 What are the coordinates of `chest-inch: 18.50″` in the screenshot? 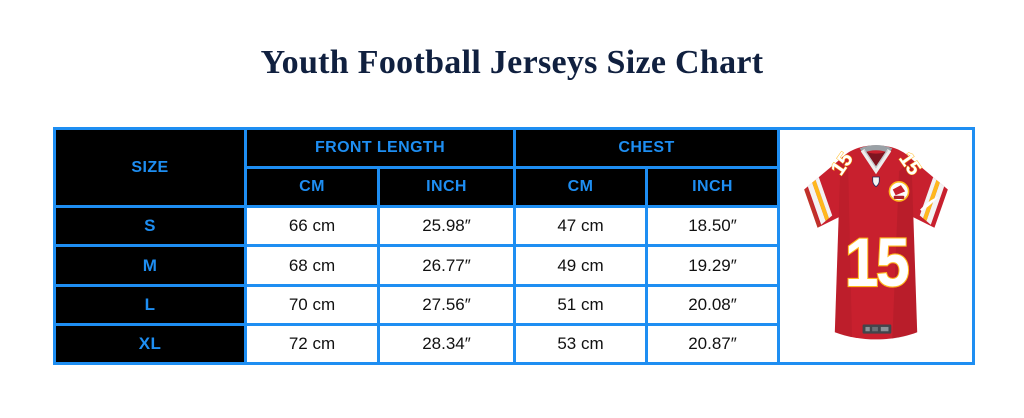 It's located at (712, 226).